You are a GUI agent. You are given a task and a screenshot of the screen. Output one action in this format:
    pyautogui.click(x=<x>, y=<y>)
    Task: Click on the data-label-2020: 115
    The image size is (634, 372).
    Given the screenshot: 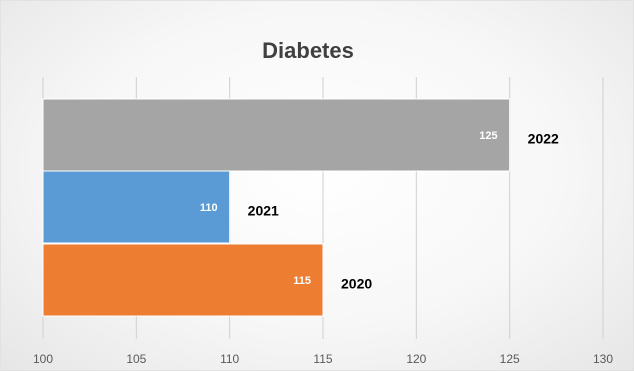 What is the action you would take?
    pyautogui.click(x=302, y=281)
    